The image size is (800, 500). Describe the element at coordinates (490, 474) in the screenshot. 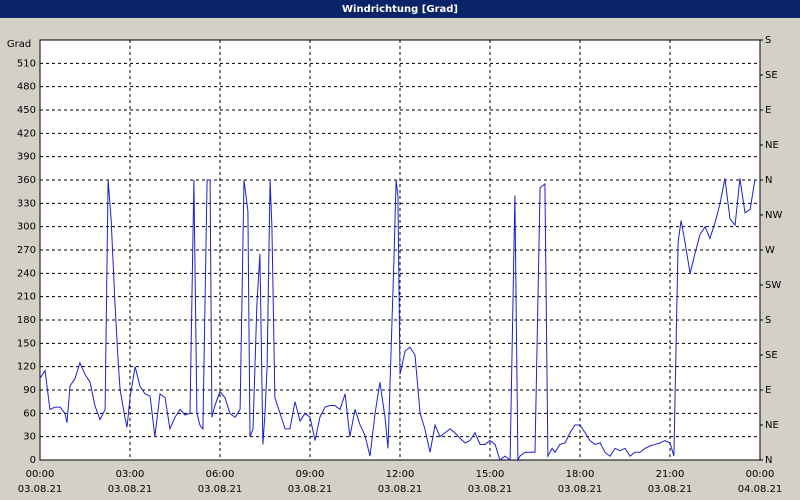

I see `x-tick-label: 15:00` at that location.